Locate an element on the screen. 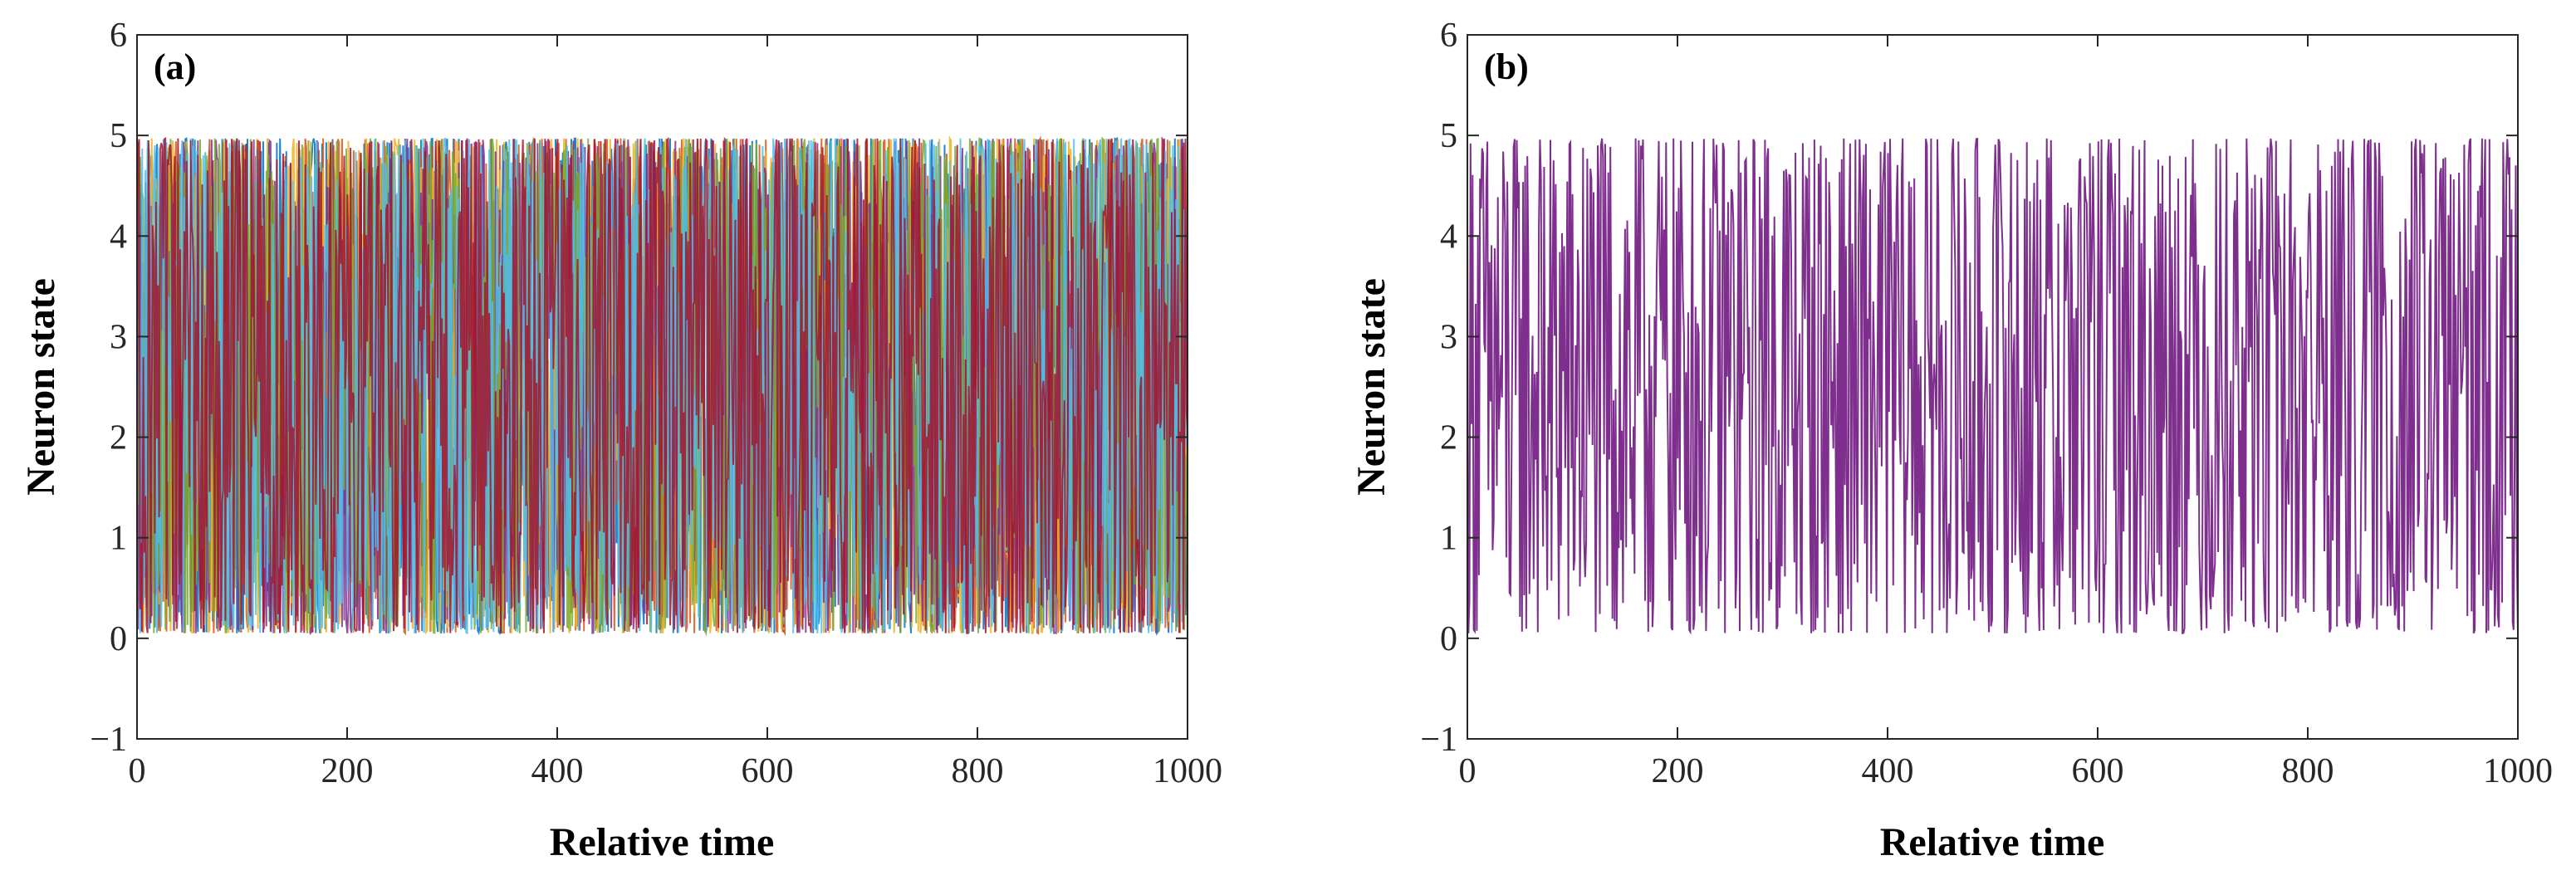 The height and width of the screenshot is (885, 2576). y-tick-label-b--1: −1 is located at coordinates (1439, 740).